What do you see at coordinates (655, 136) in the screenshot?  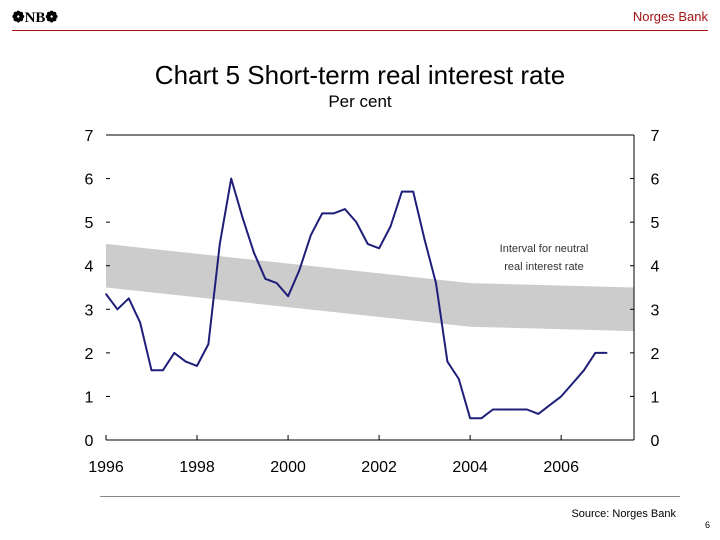 I see `y-tick-label-right-7: 7` at bounding box center [655, 136].